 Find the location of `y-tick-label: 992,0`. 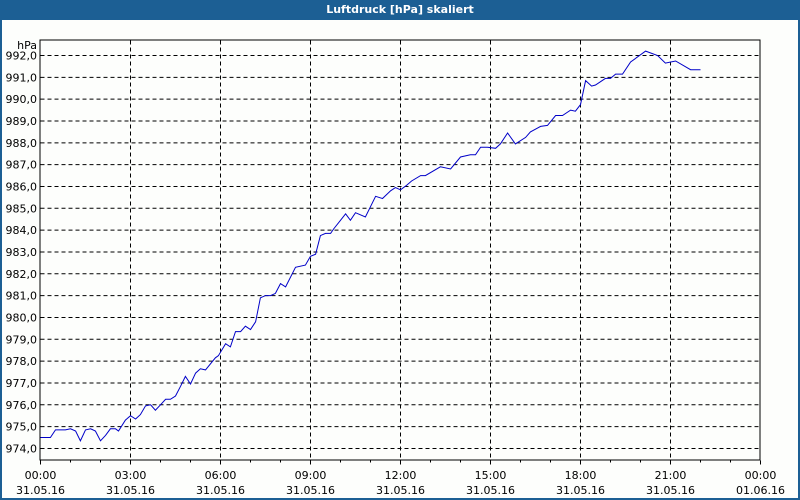

y-tick-label: 992,0 is located at coordinates (22, 56).